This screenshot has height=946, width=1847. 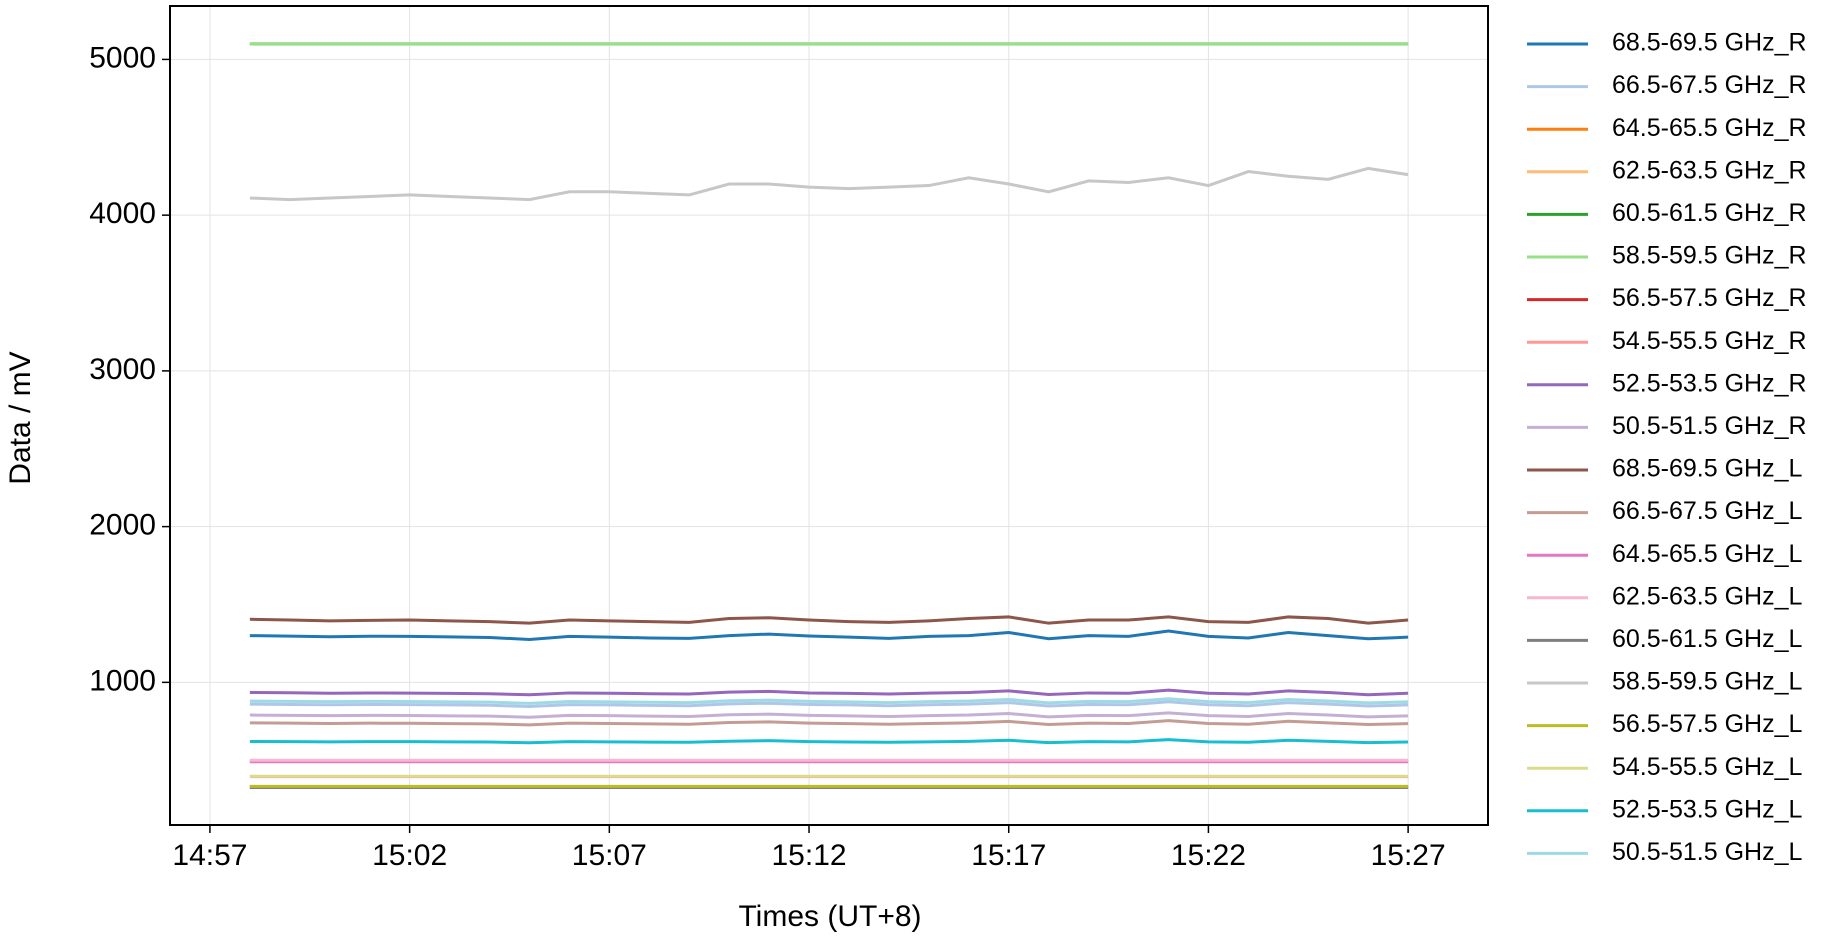 What do you see at coordinates (1709, 85) in the screenshot?
I see `legend-label: 66.5-67.5 GHz_R` at bounding box center [1709, 85].